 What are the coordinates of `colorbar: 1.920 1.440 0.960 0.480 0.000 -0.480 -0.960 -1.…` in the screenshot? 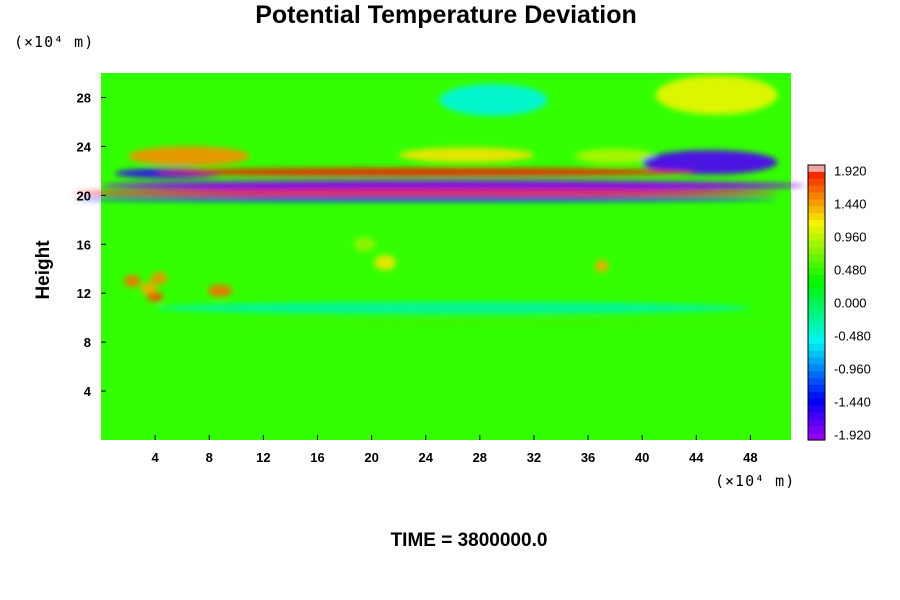 It's located at (839, 303).